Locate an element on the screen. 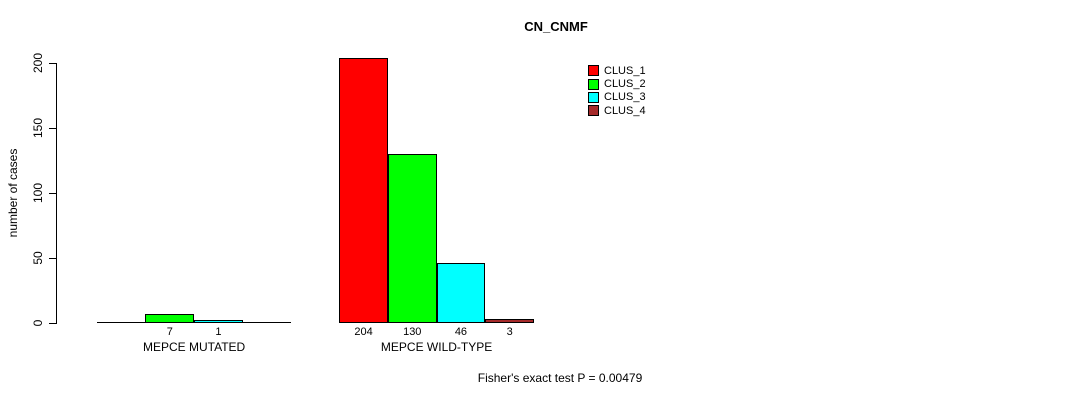 The width and height of the screenshot is (1090, 400). bar-value-label: 130 is located at coordinates (412, 332).